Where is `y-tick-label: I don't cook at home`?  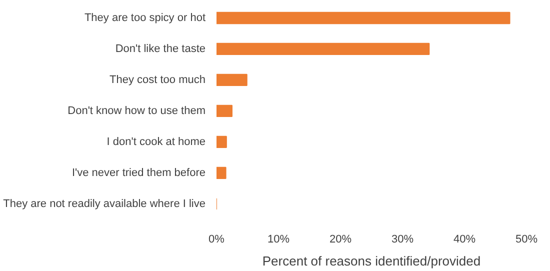
y-tick-label: I don't cook at home is located at coordinates (156, 142).